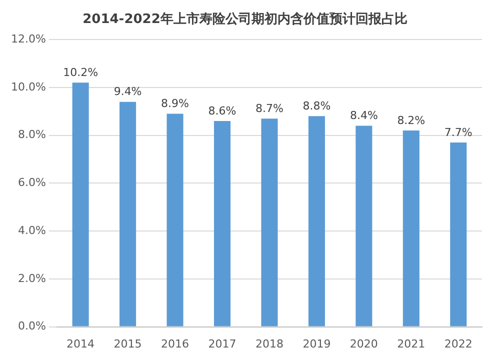  What do you see at coordinates (80, 73) in the screenshot?
I see `data-label: 10.2%` at bounding box center [80, 73].